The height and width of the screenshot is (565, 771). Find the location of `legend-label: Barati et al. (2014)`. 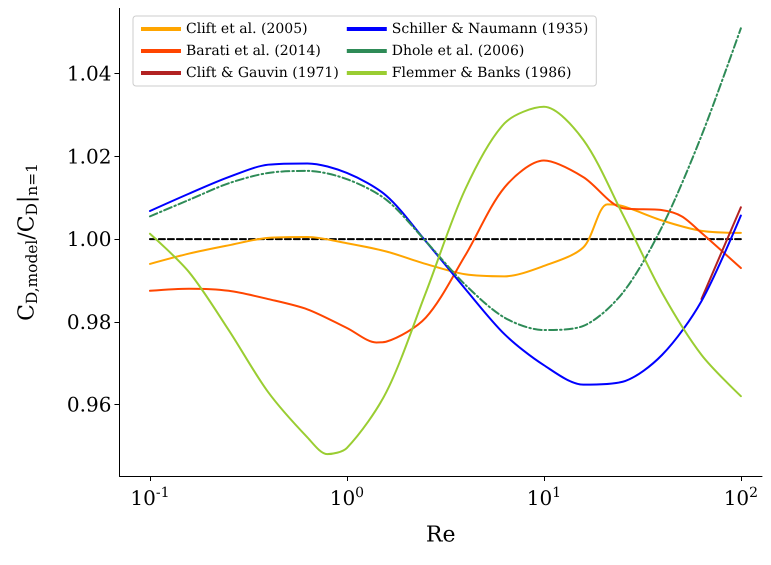

legend-label: Barati et al. (2014) is located at coordinates (253, 51).